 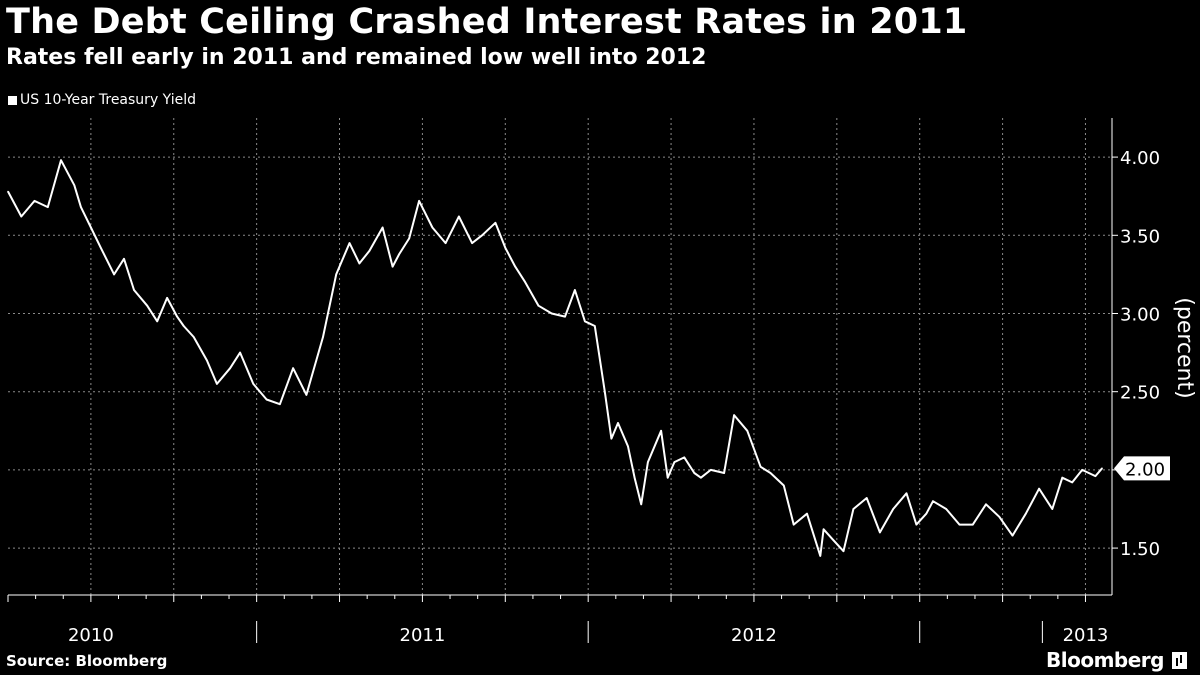 I want to click on y-axis-title: (percent), so click(x=1184, y=347).